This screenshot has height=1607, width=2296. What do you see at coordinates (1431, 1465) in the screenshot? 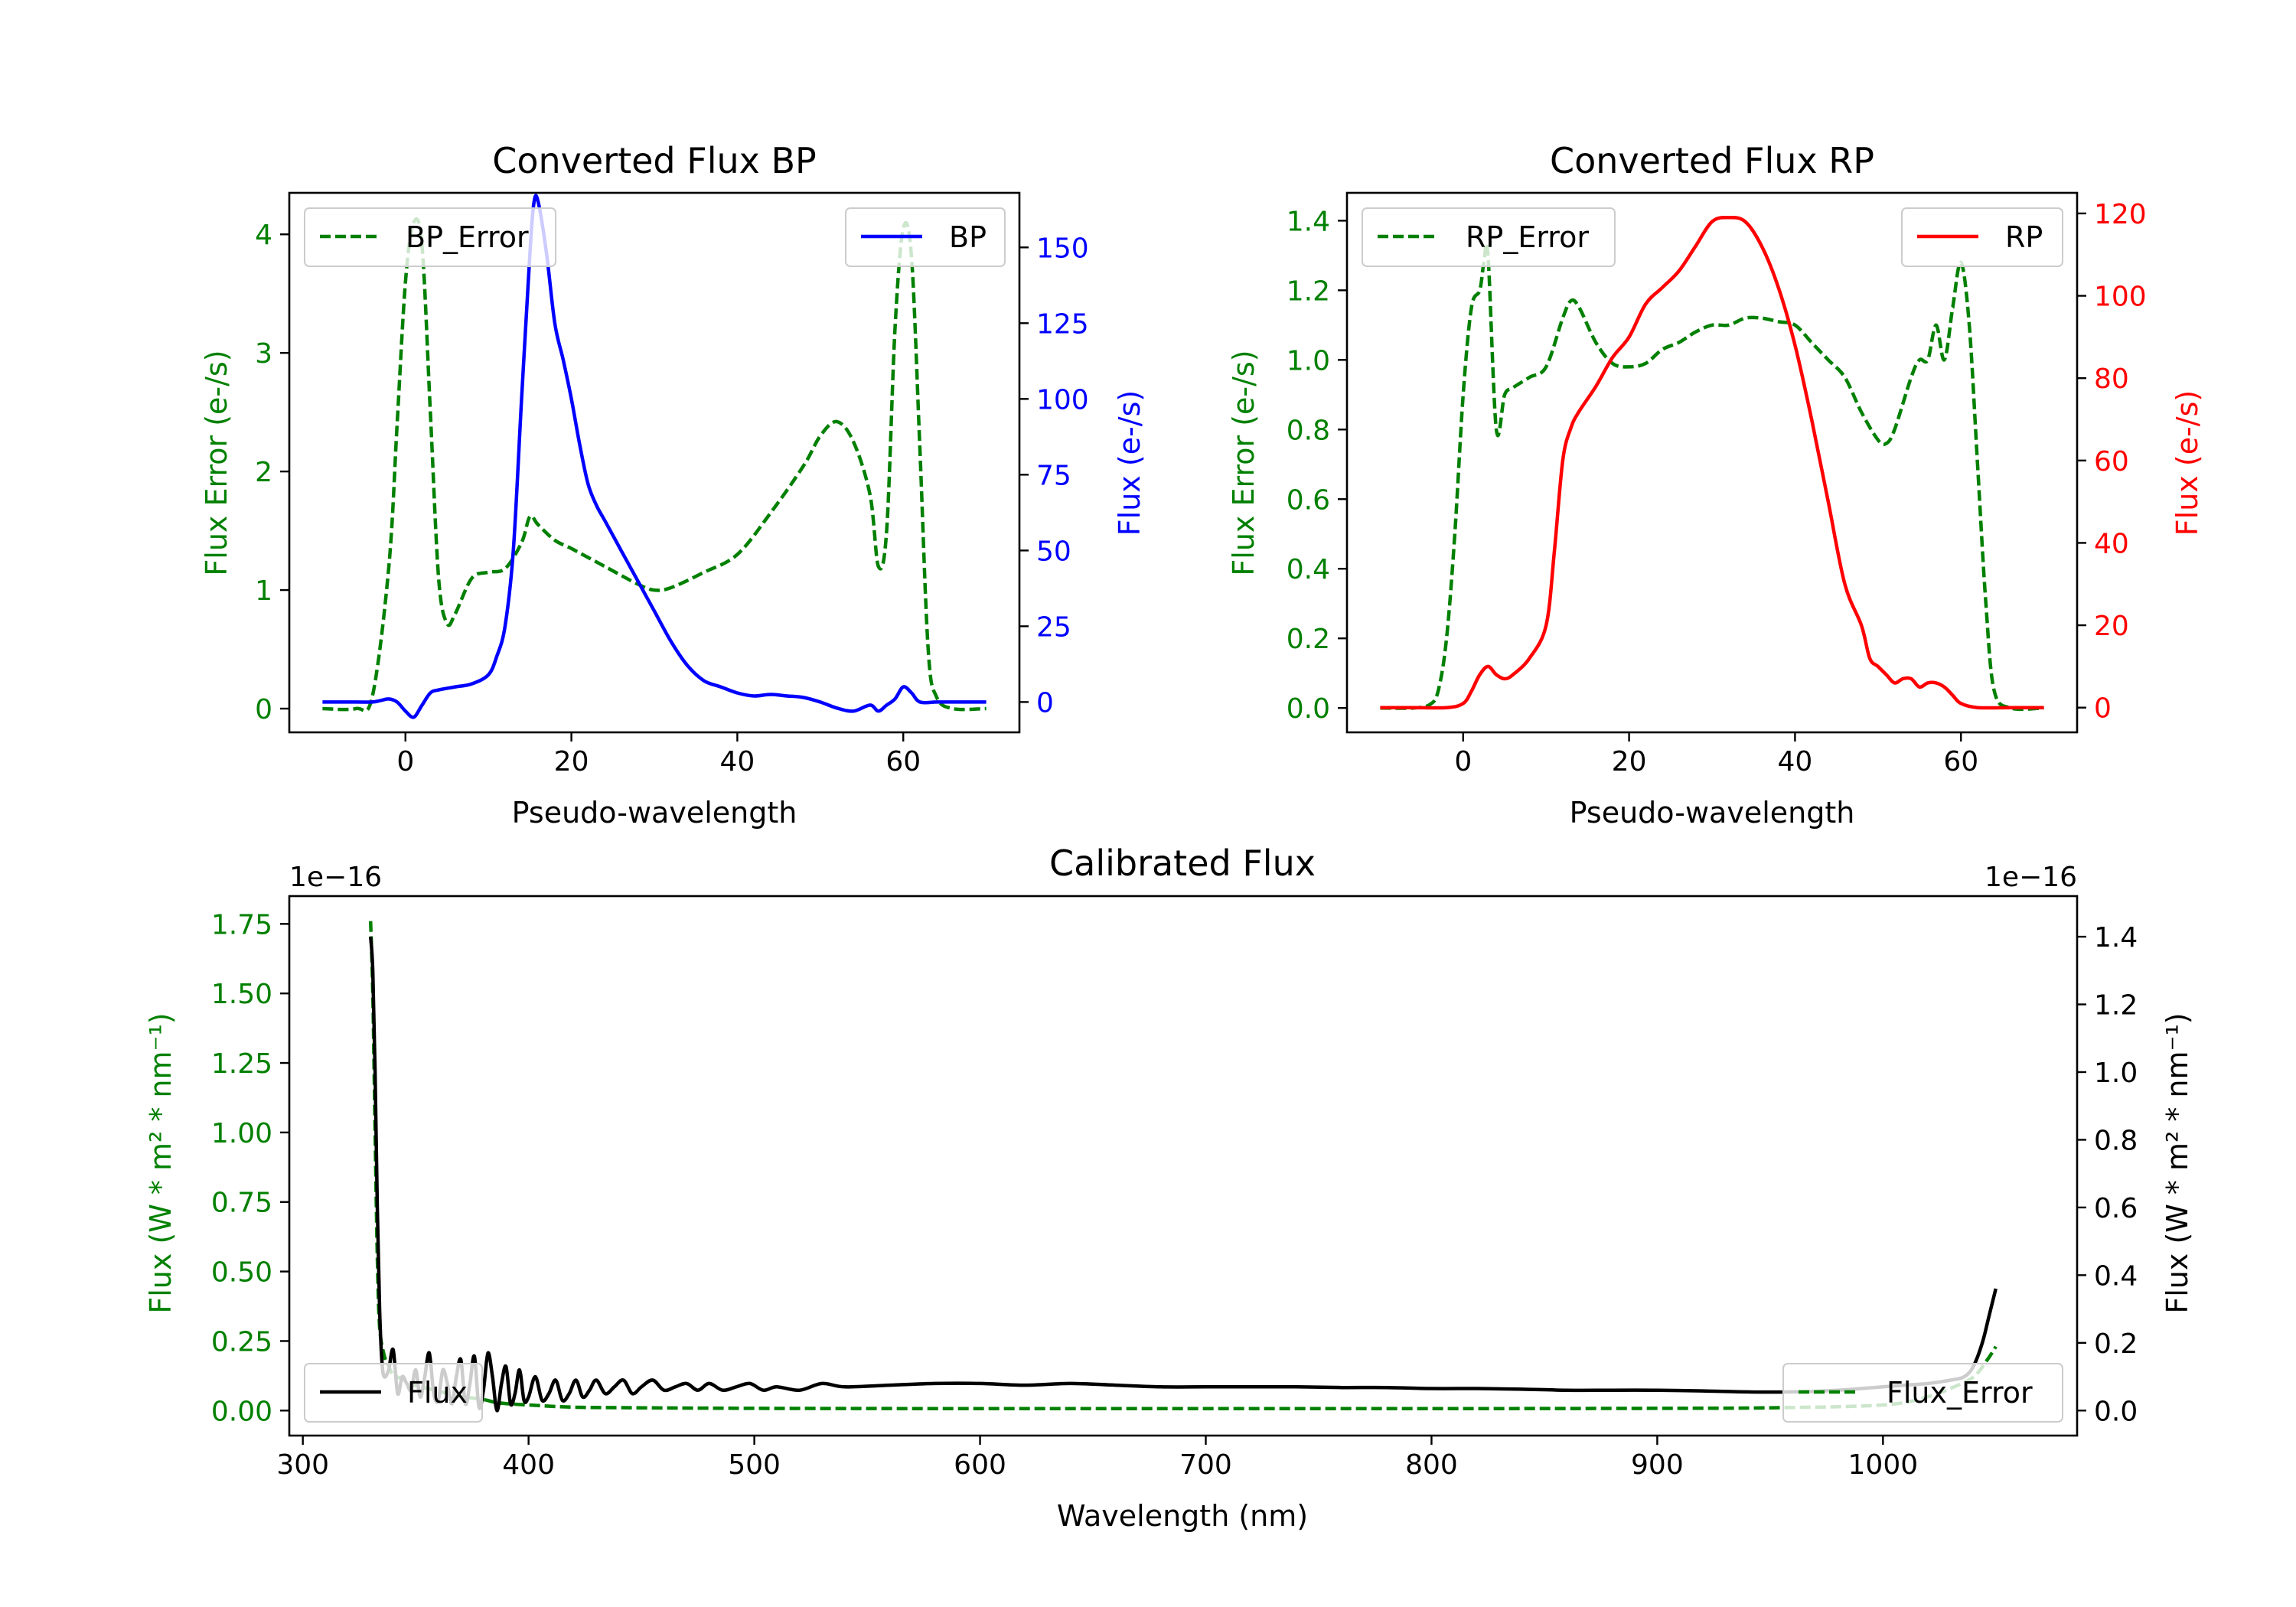
I see `x-tick-label: 800` at bounding box center [1431, 1465].